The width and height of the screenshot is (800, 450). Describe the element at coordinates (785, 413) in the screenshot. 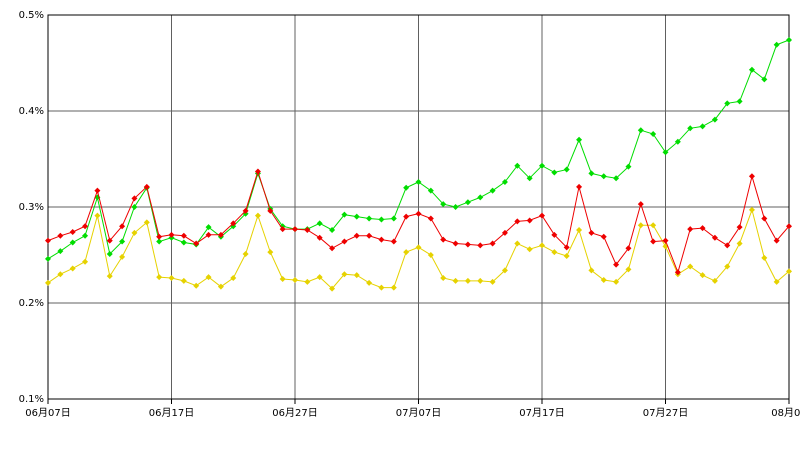

I see `x-tick-label: 08月06` at that location.